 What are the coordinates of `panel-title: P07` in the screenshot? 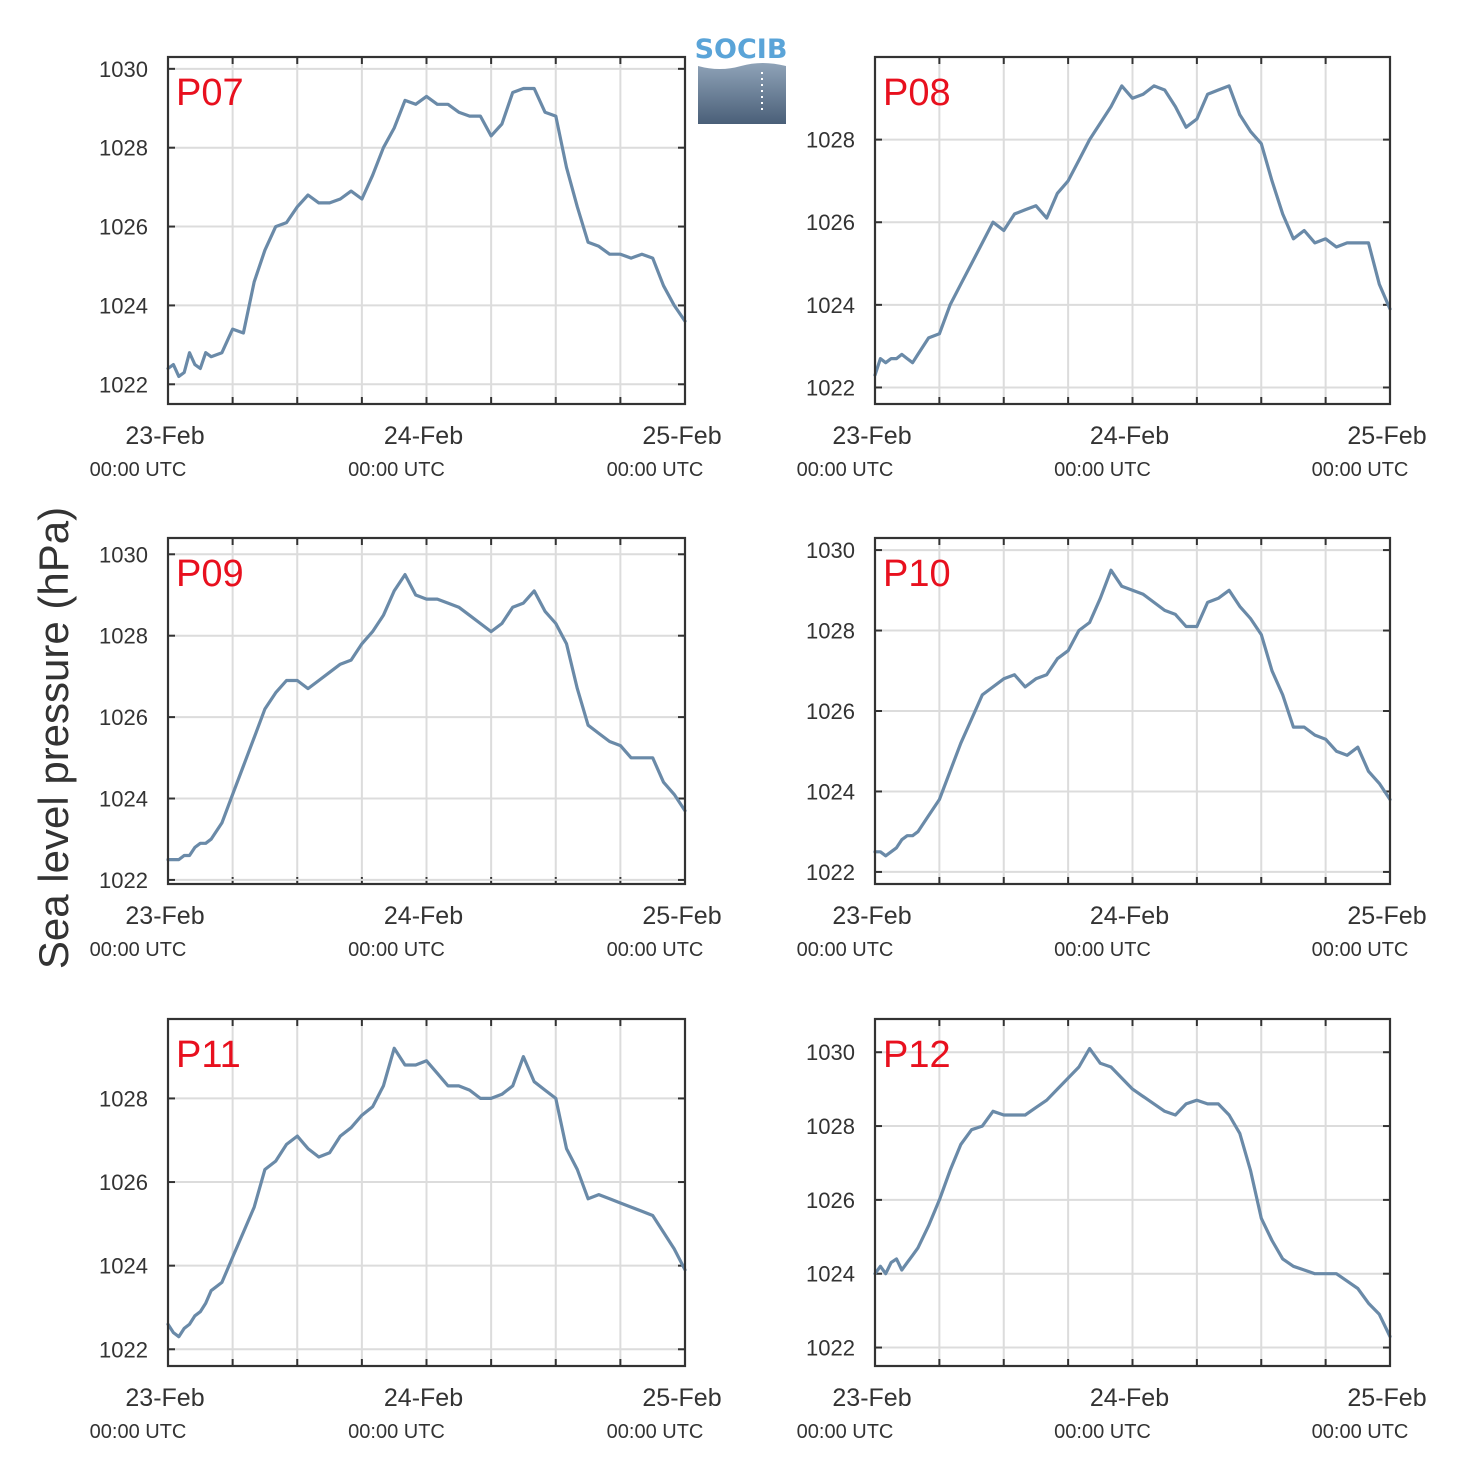 It's located at (210, 93).